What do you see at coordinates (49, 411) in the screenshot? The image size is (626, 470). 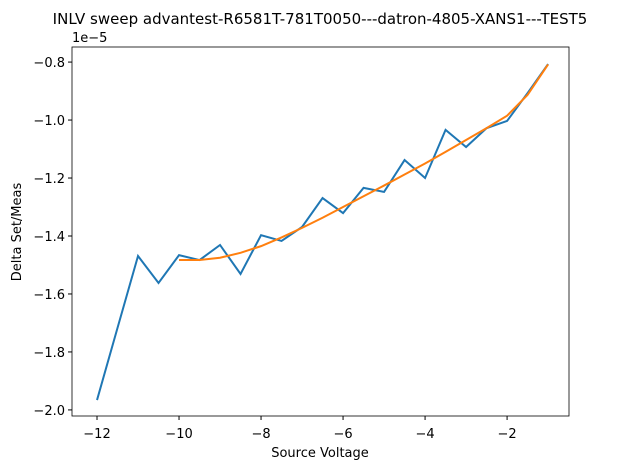 I see `y-tick-label: −2.0` at bounding box center [49, 411].